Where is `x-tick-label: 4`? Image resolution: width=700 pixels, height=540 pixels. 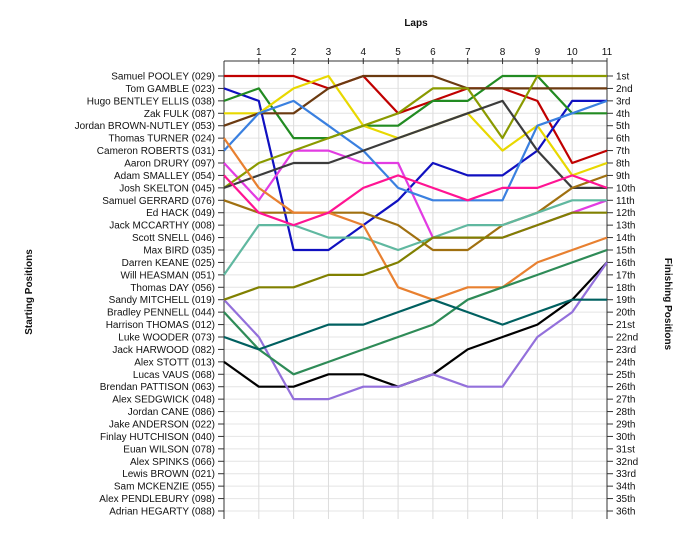
x-tick-label: 4 is located at coordinates (363, 52).